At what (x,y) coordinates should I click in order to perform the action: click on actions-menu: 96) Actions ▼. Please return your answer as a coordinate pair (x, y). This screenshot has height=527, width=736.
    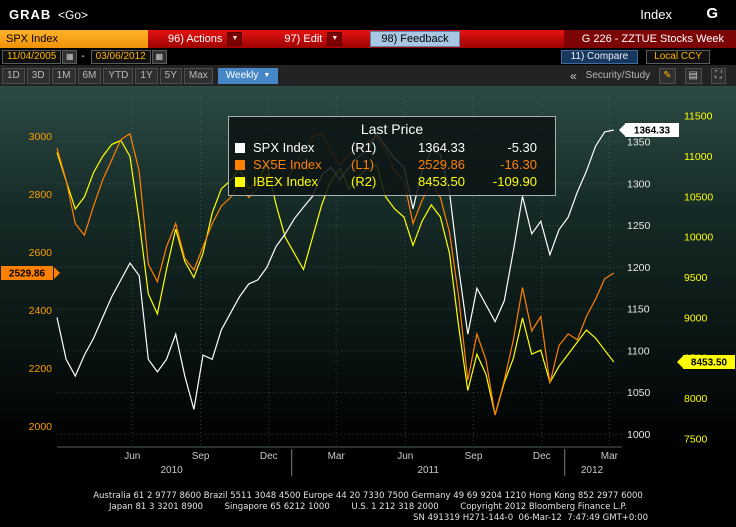
    Looking at the image, I should click on (205, 39).